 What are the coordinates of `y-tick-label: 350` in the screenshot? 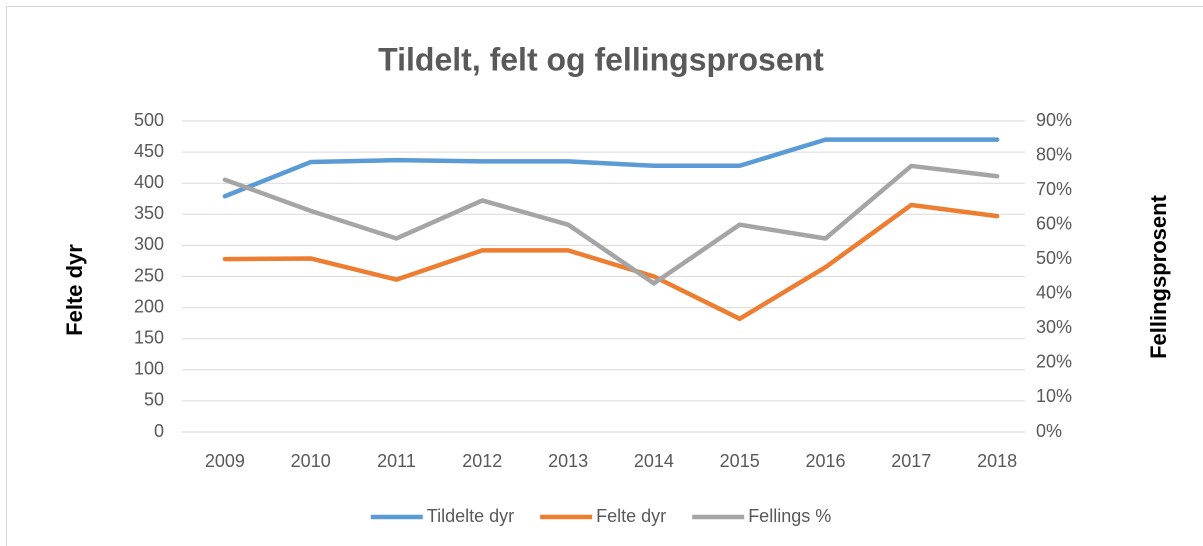 It's located at (149, 213).